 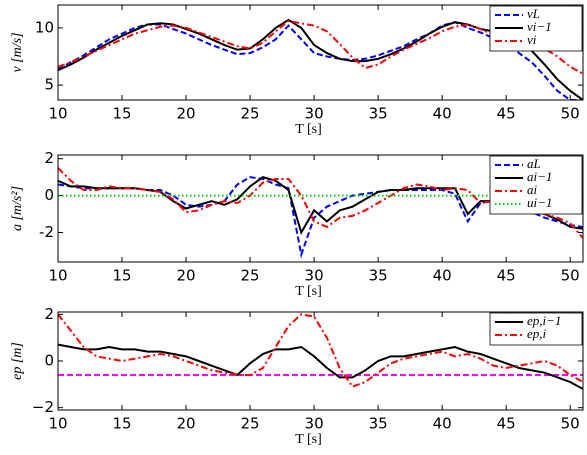 I want to click on legend-label: ai, so click(x=532, y=189).